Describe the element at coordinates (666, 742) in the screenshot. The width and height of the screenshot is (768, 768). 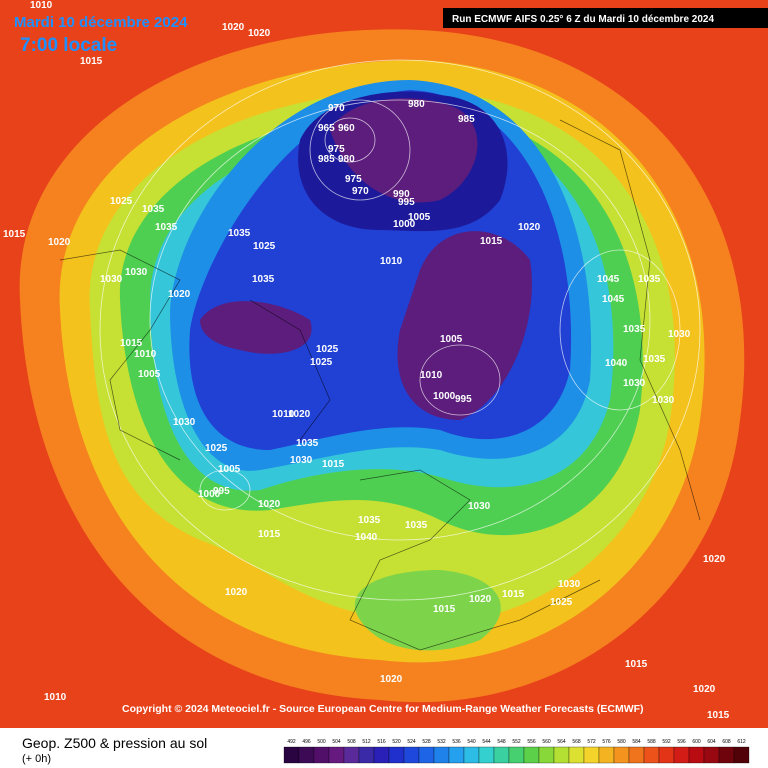
I see `legend-tick: 592` at that location.